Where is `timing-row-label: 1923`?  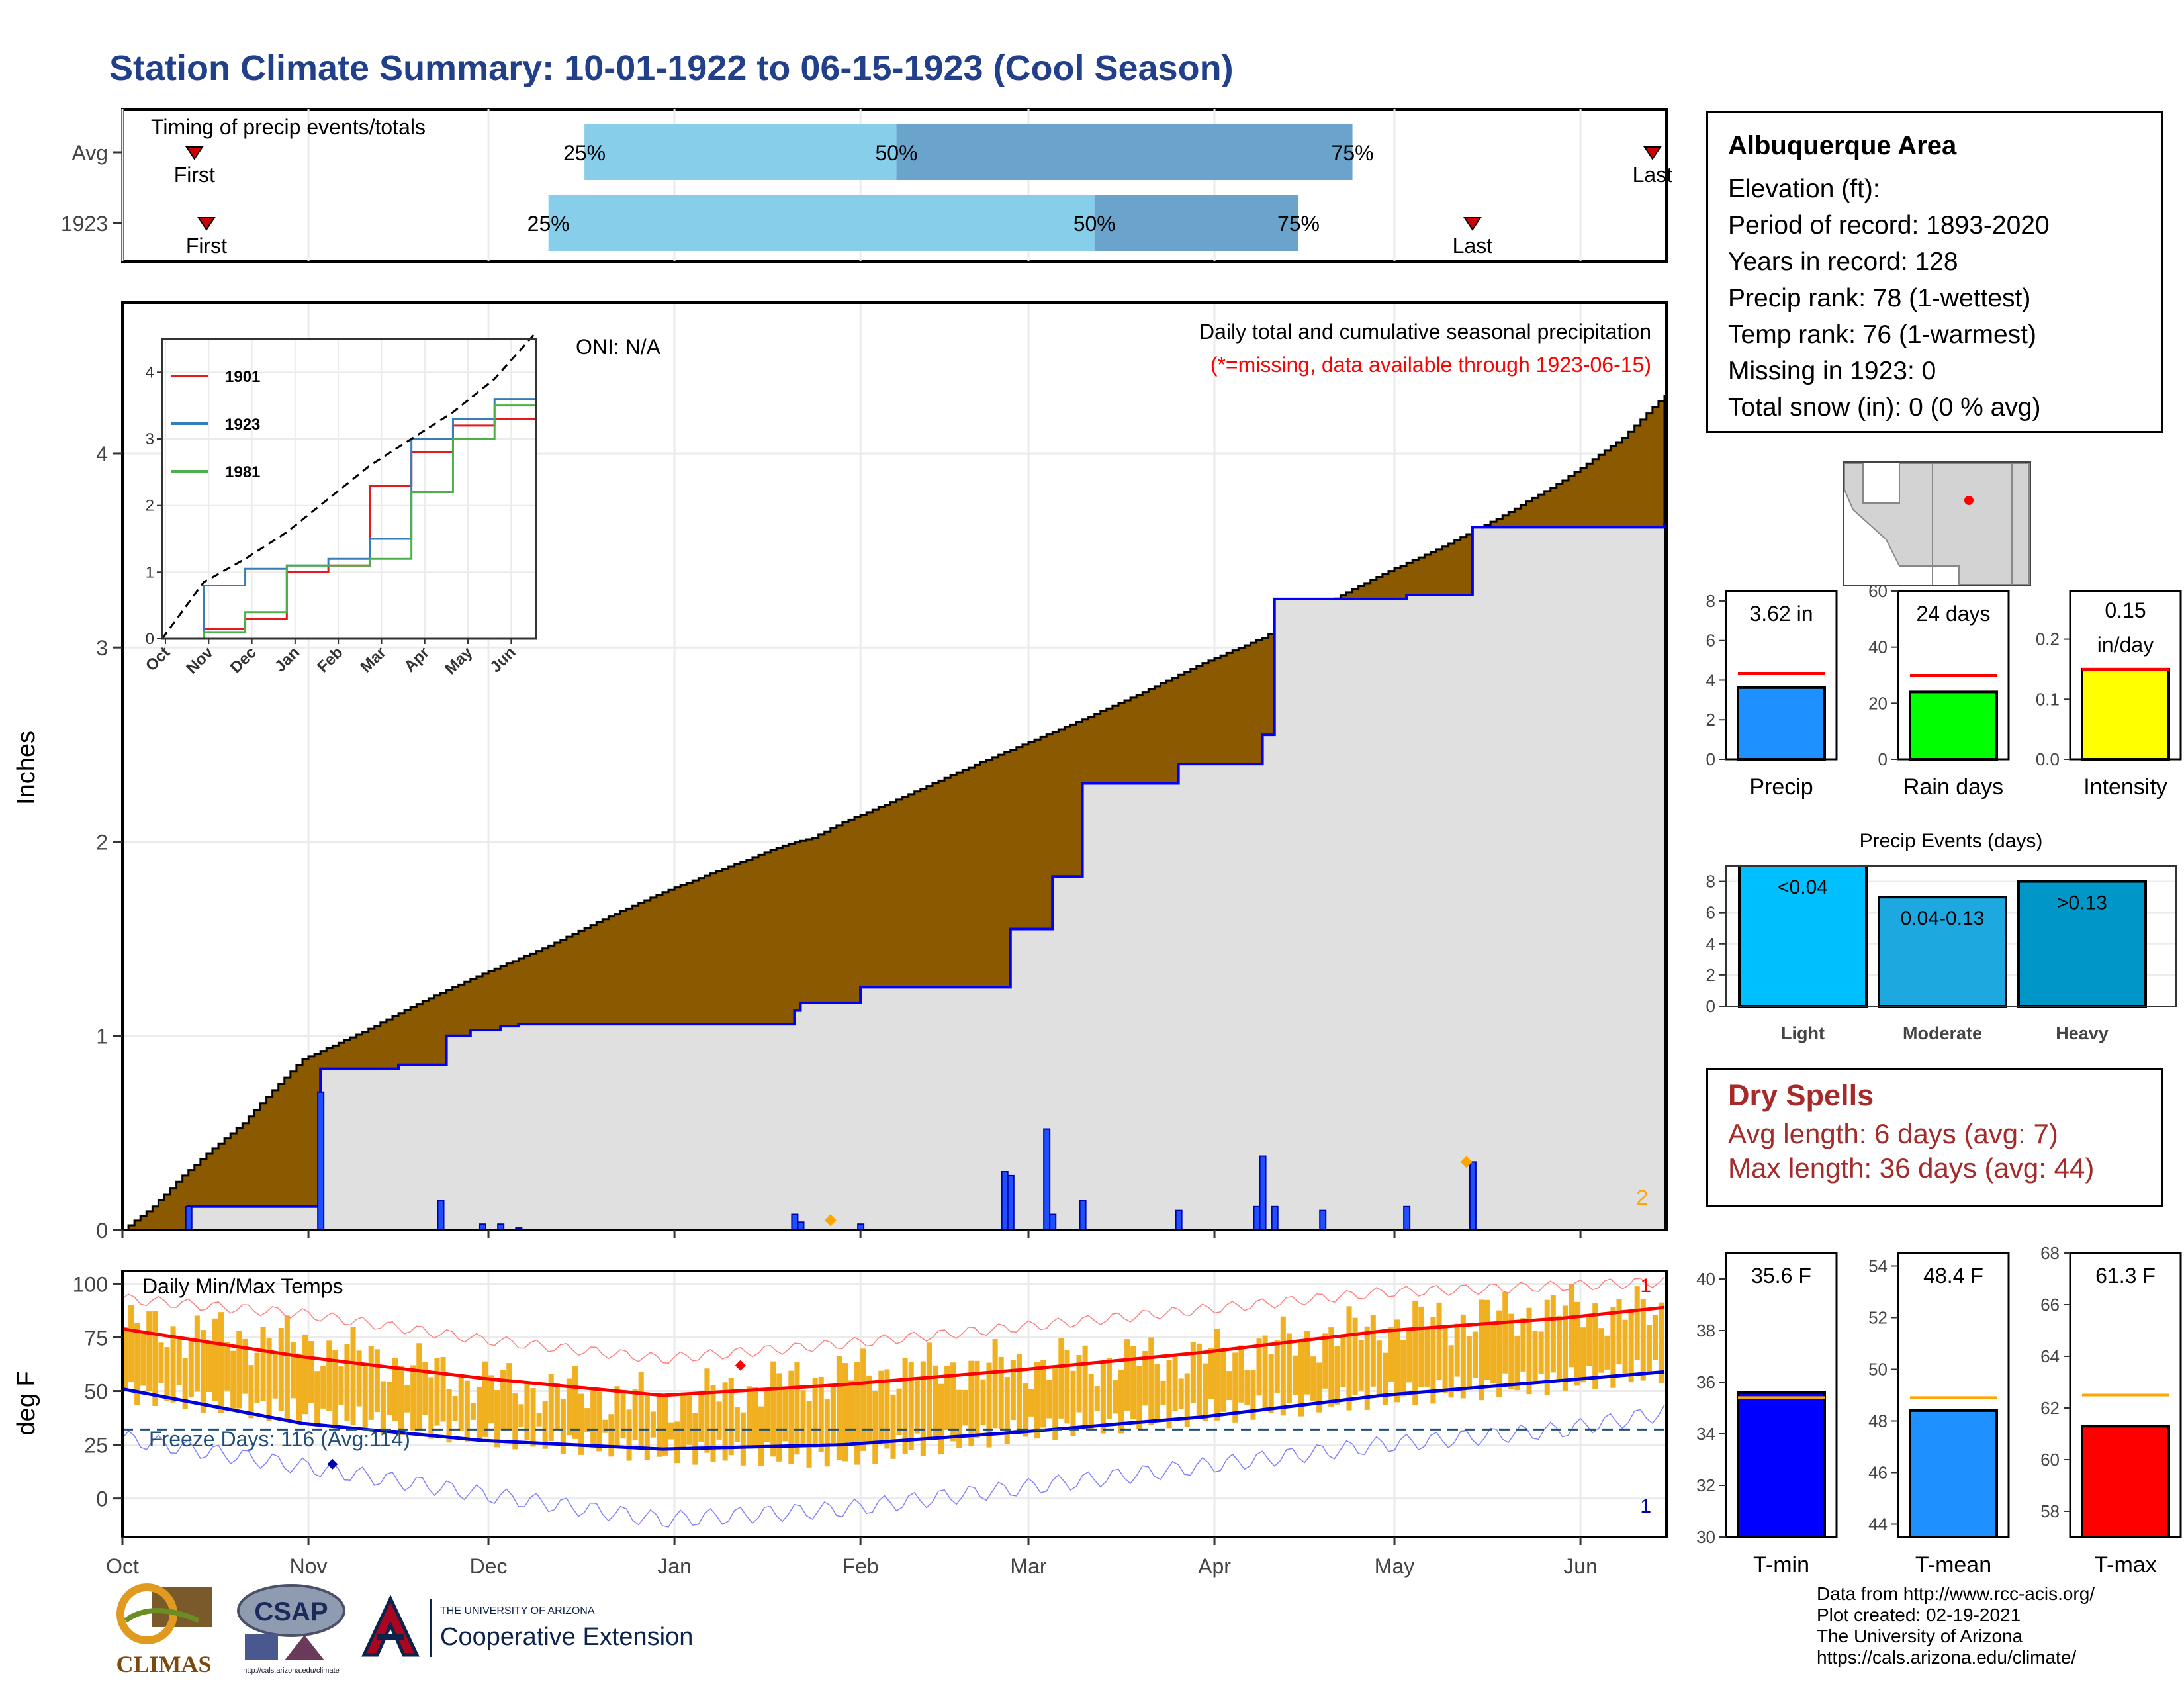 timing-row-label: 1923 is located at coordinates (84, 224).